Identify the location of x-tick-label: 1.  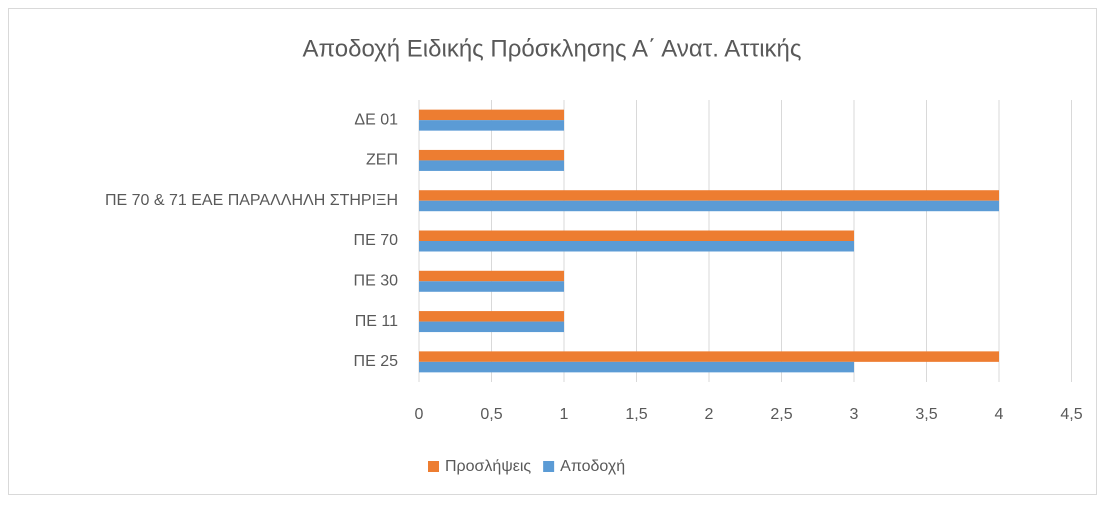
(564, 414).